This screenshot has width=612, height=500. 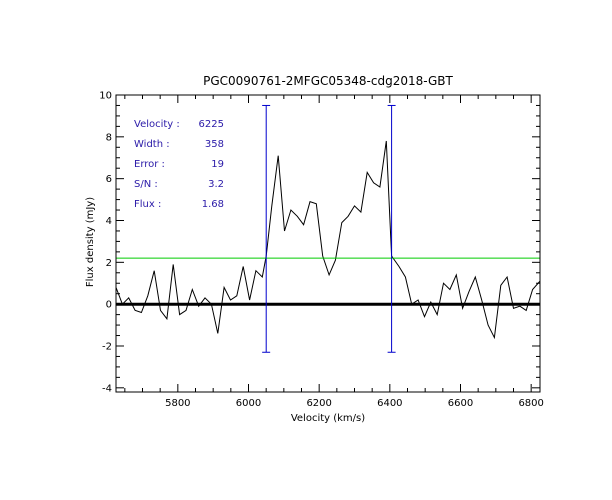 What do you see at coordinates (109, 179) in the screenshot?
I see `y-tick-label: 6` at bounding box center [109, 179].